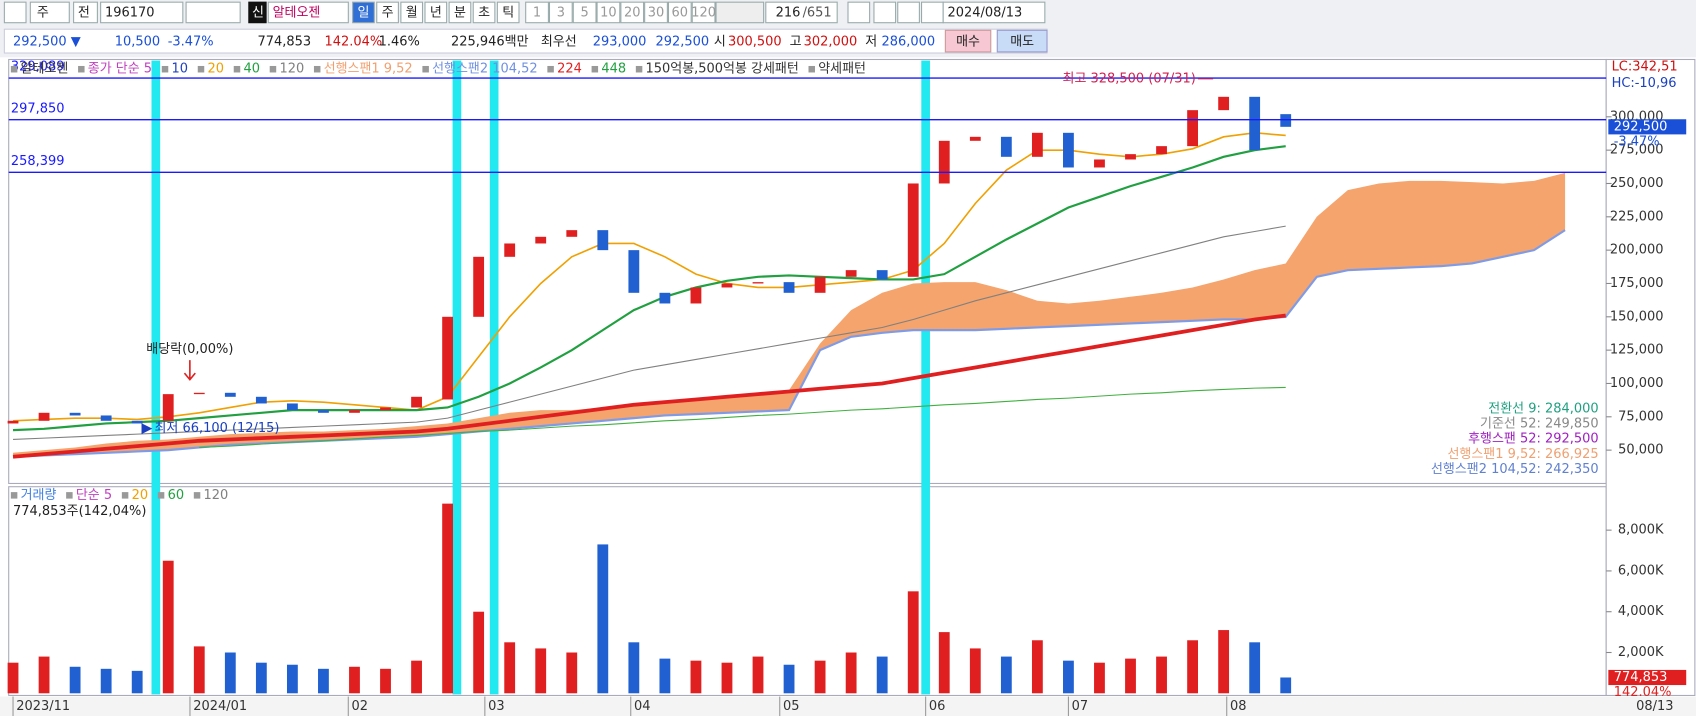 Image resolution: width=1696 pixels, height=716 pixels. I want to click on x-tick-label: 2023/11, so click(43, 706).